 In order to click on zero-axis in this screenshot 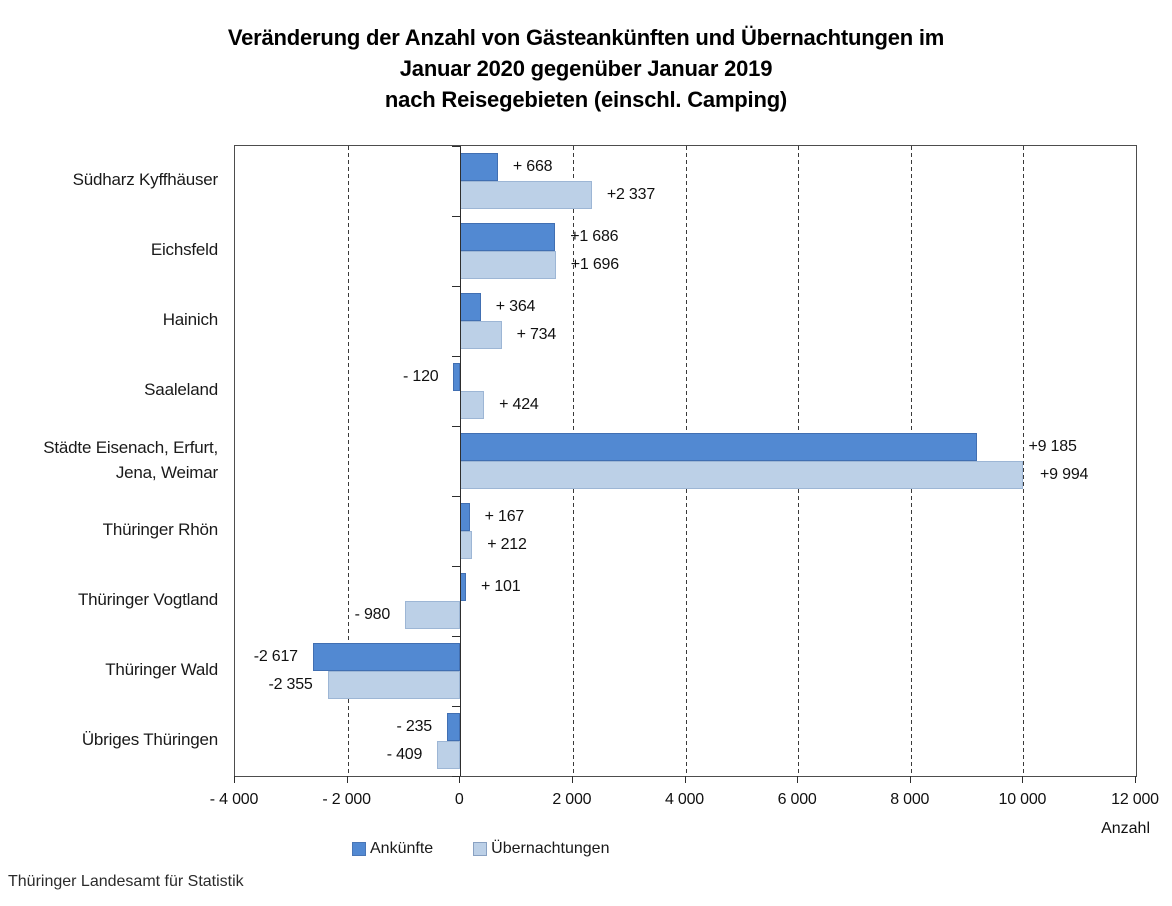, I will do `click(461, 461)`.